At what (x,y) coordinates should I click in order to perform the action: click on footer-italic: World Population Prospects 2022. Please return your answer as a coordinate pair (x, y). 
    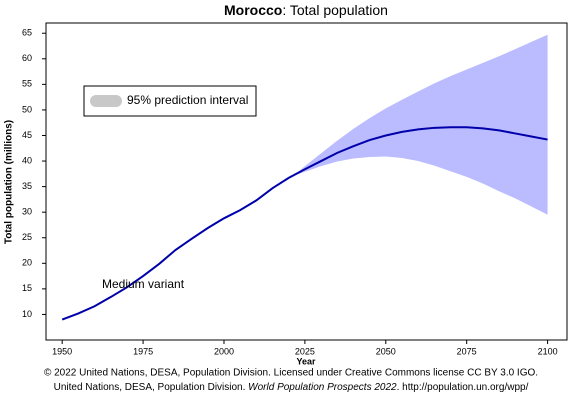
    Looking at the image, I should click on (322, 387).